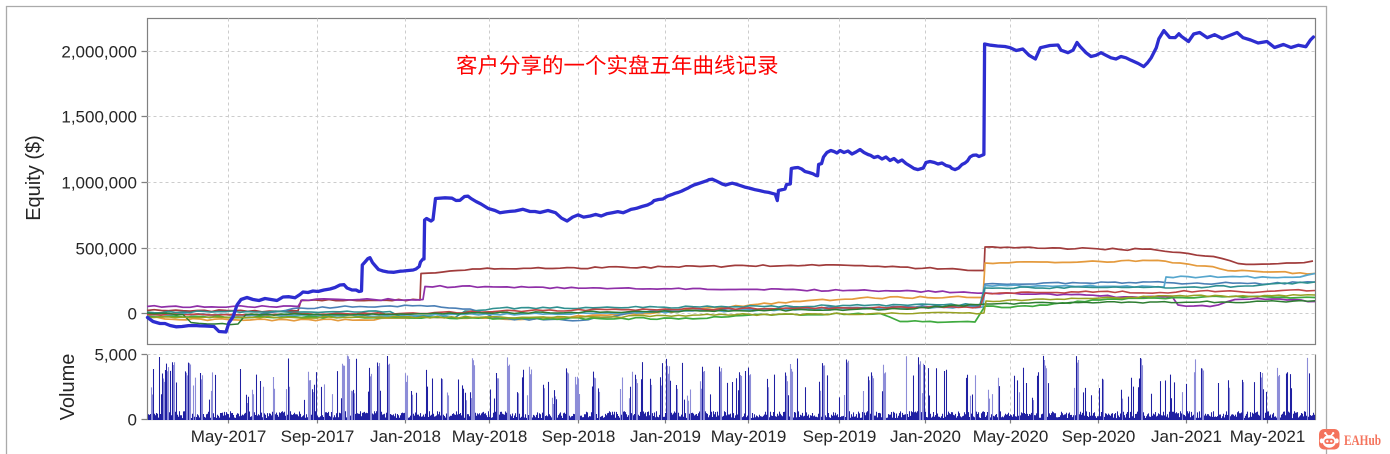 Image resolution: width=1390 pixels, height=454 pixels. I want to click on svg-text: Sep-2019, so click(840, 436).